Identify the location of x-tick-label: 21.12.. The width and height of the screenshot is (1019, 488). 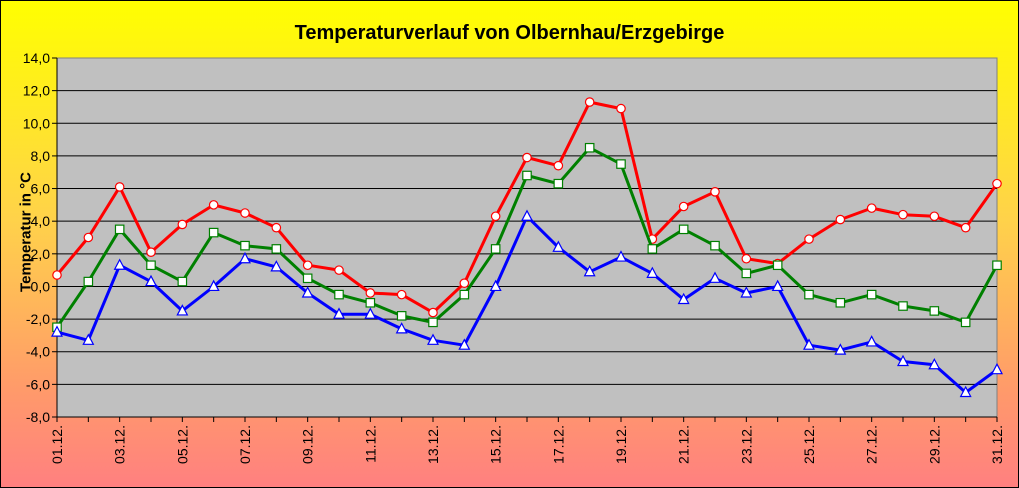
(684, 444).